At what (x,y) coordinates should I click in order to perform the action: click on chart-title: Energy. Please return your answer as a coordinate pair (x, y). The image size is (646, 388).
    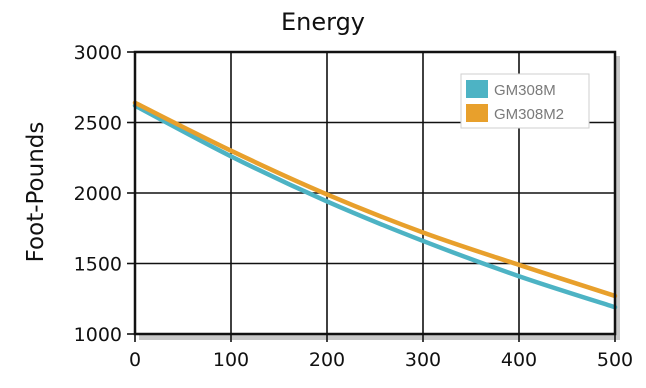
    Looking at the image, I should click on (323, 22).